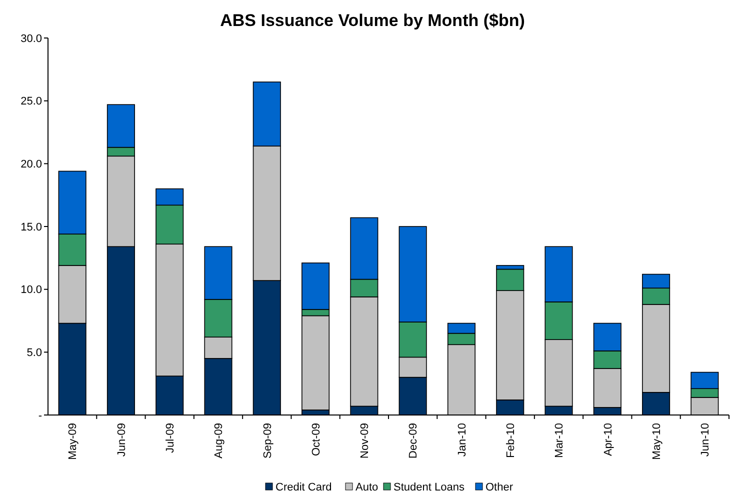 Image resolution: width=745 pixels, height=503 pixels. I want to click on y-tick-label: 25.0, so click(31, 102).